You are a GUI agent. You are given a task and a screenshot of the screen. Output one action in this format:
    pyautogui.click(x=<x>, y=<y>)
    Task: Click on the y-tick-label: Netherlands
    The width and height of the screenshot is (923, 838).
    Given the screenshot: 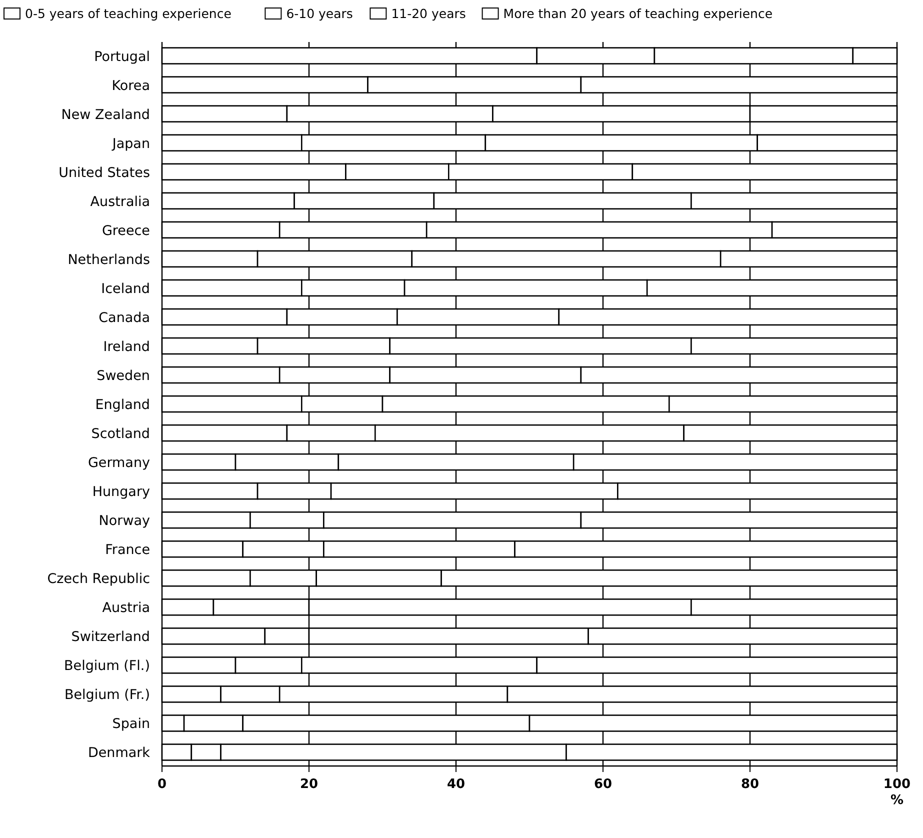 What is the action you would take?
    pyautogui.click(x=109, y=260)
    